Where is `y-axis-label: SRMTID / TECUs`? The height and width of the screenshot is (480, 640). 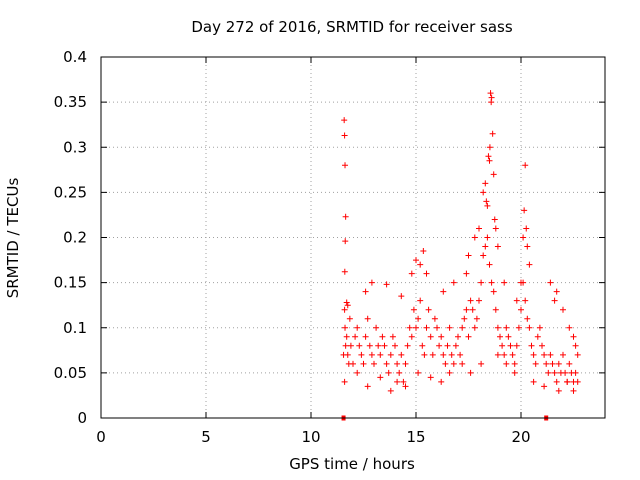 y-axis-label: SRMTID / TECUs is located at coordinates (13, 238).